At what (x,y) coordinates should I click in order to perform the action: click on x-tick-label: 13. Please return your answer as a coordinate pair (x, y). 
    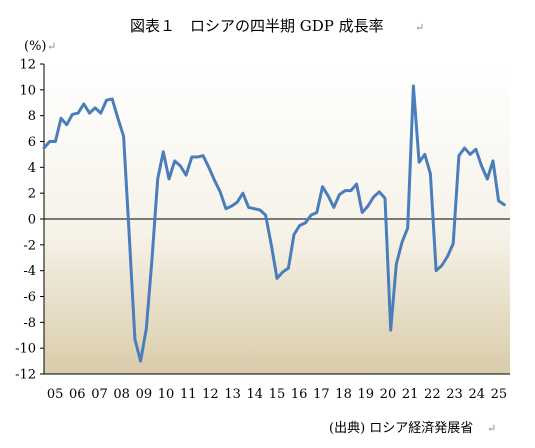
    Looking at the image, I should click on (232, 394).